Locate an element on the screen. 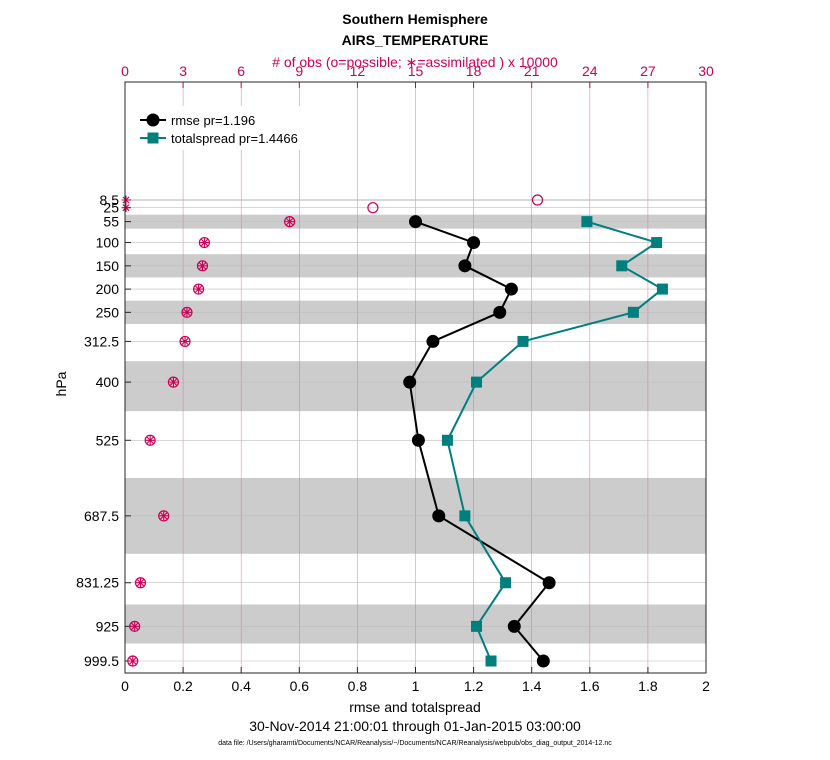  level-tick-label: 200 is located at coordinates (108, 289).